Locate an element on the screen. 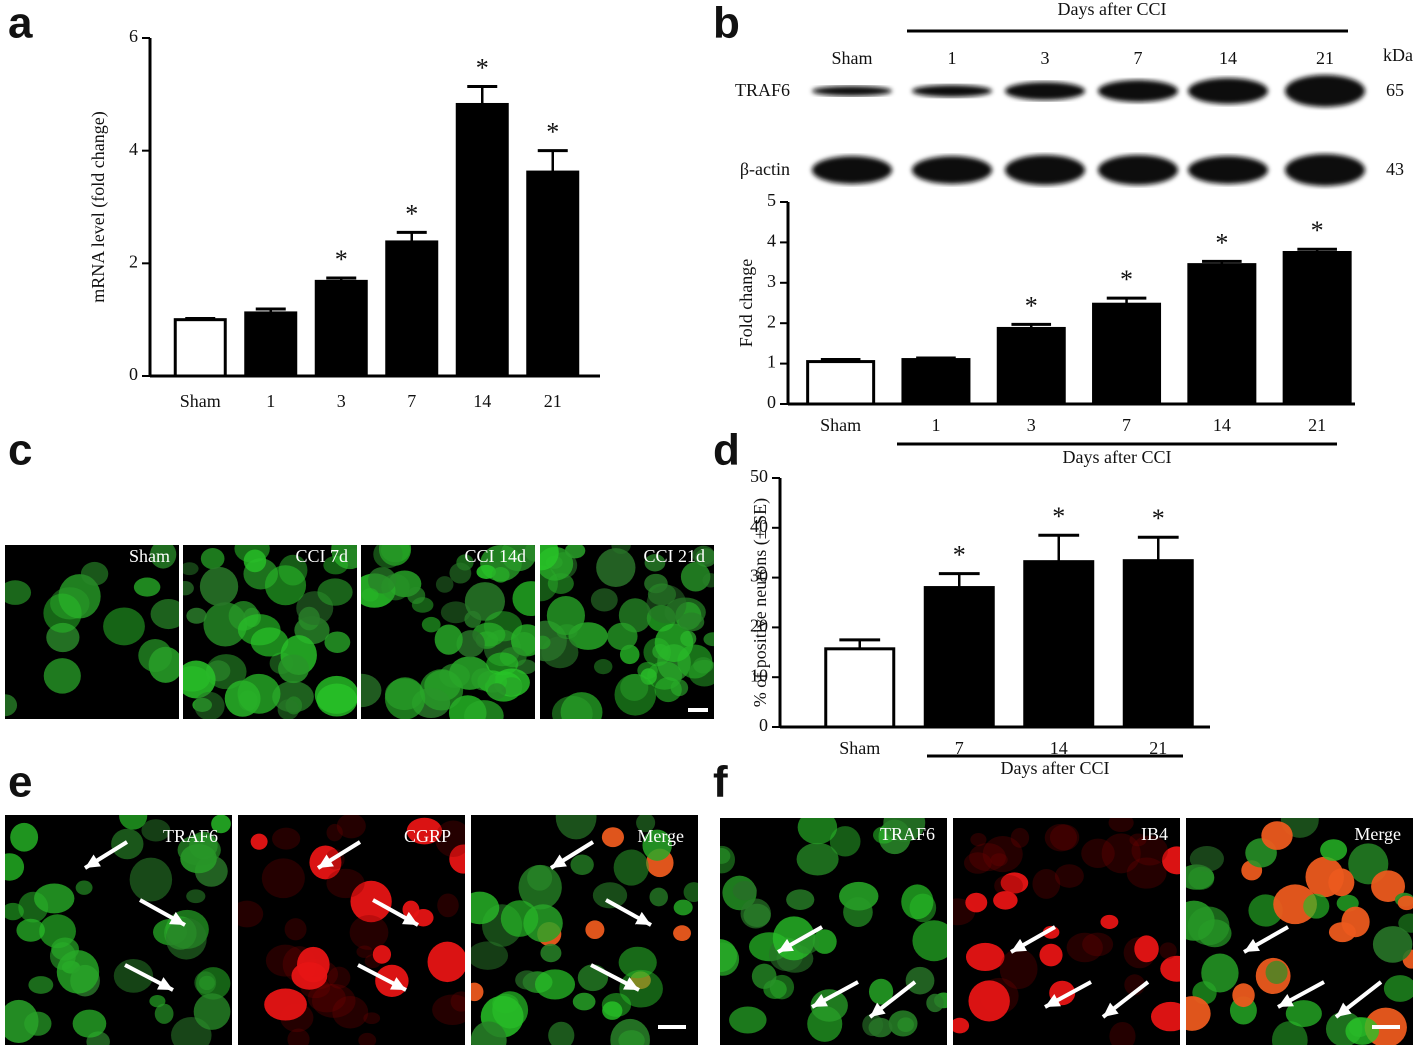 The height and width of the screenshot is (1051, 1418). image-label: IB4 is located at coordinates (1154, 834).